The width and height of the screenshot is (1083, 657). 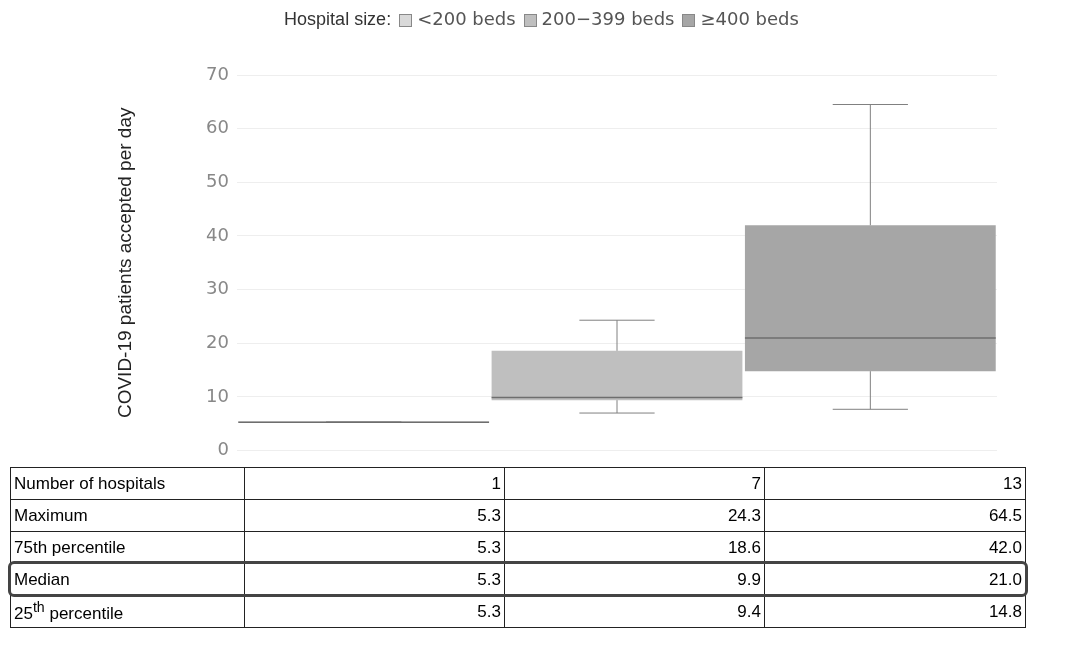 I want to click on y-tick-label: 40, so click(x=217, y=234).